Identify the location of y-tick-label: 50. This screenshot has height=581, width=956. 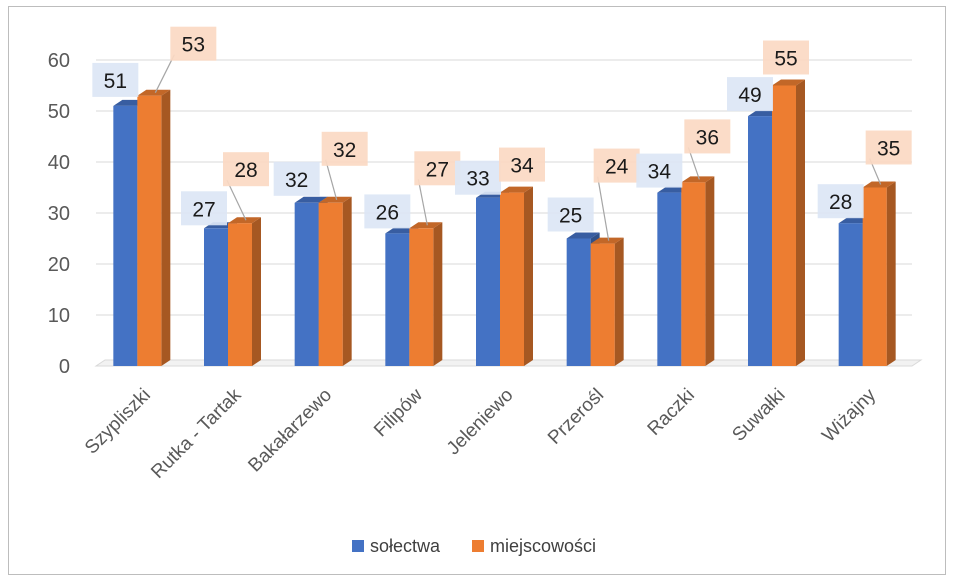
(59, 112).